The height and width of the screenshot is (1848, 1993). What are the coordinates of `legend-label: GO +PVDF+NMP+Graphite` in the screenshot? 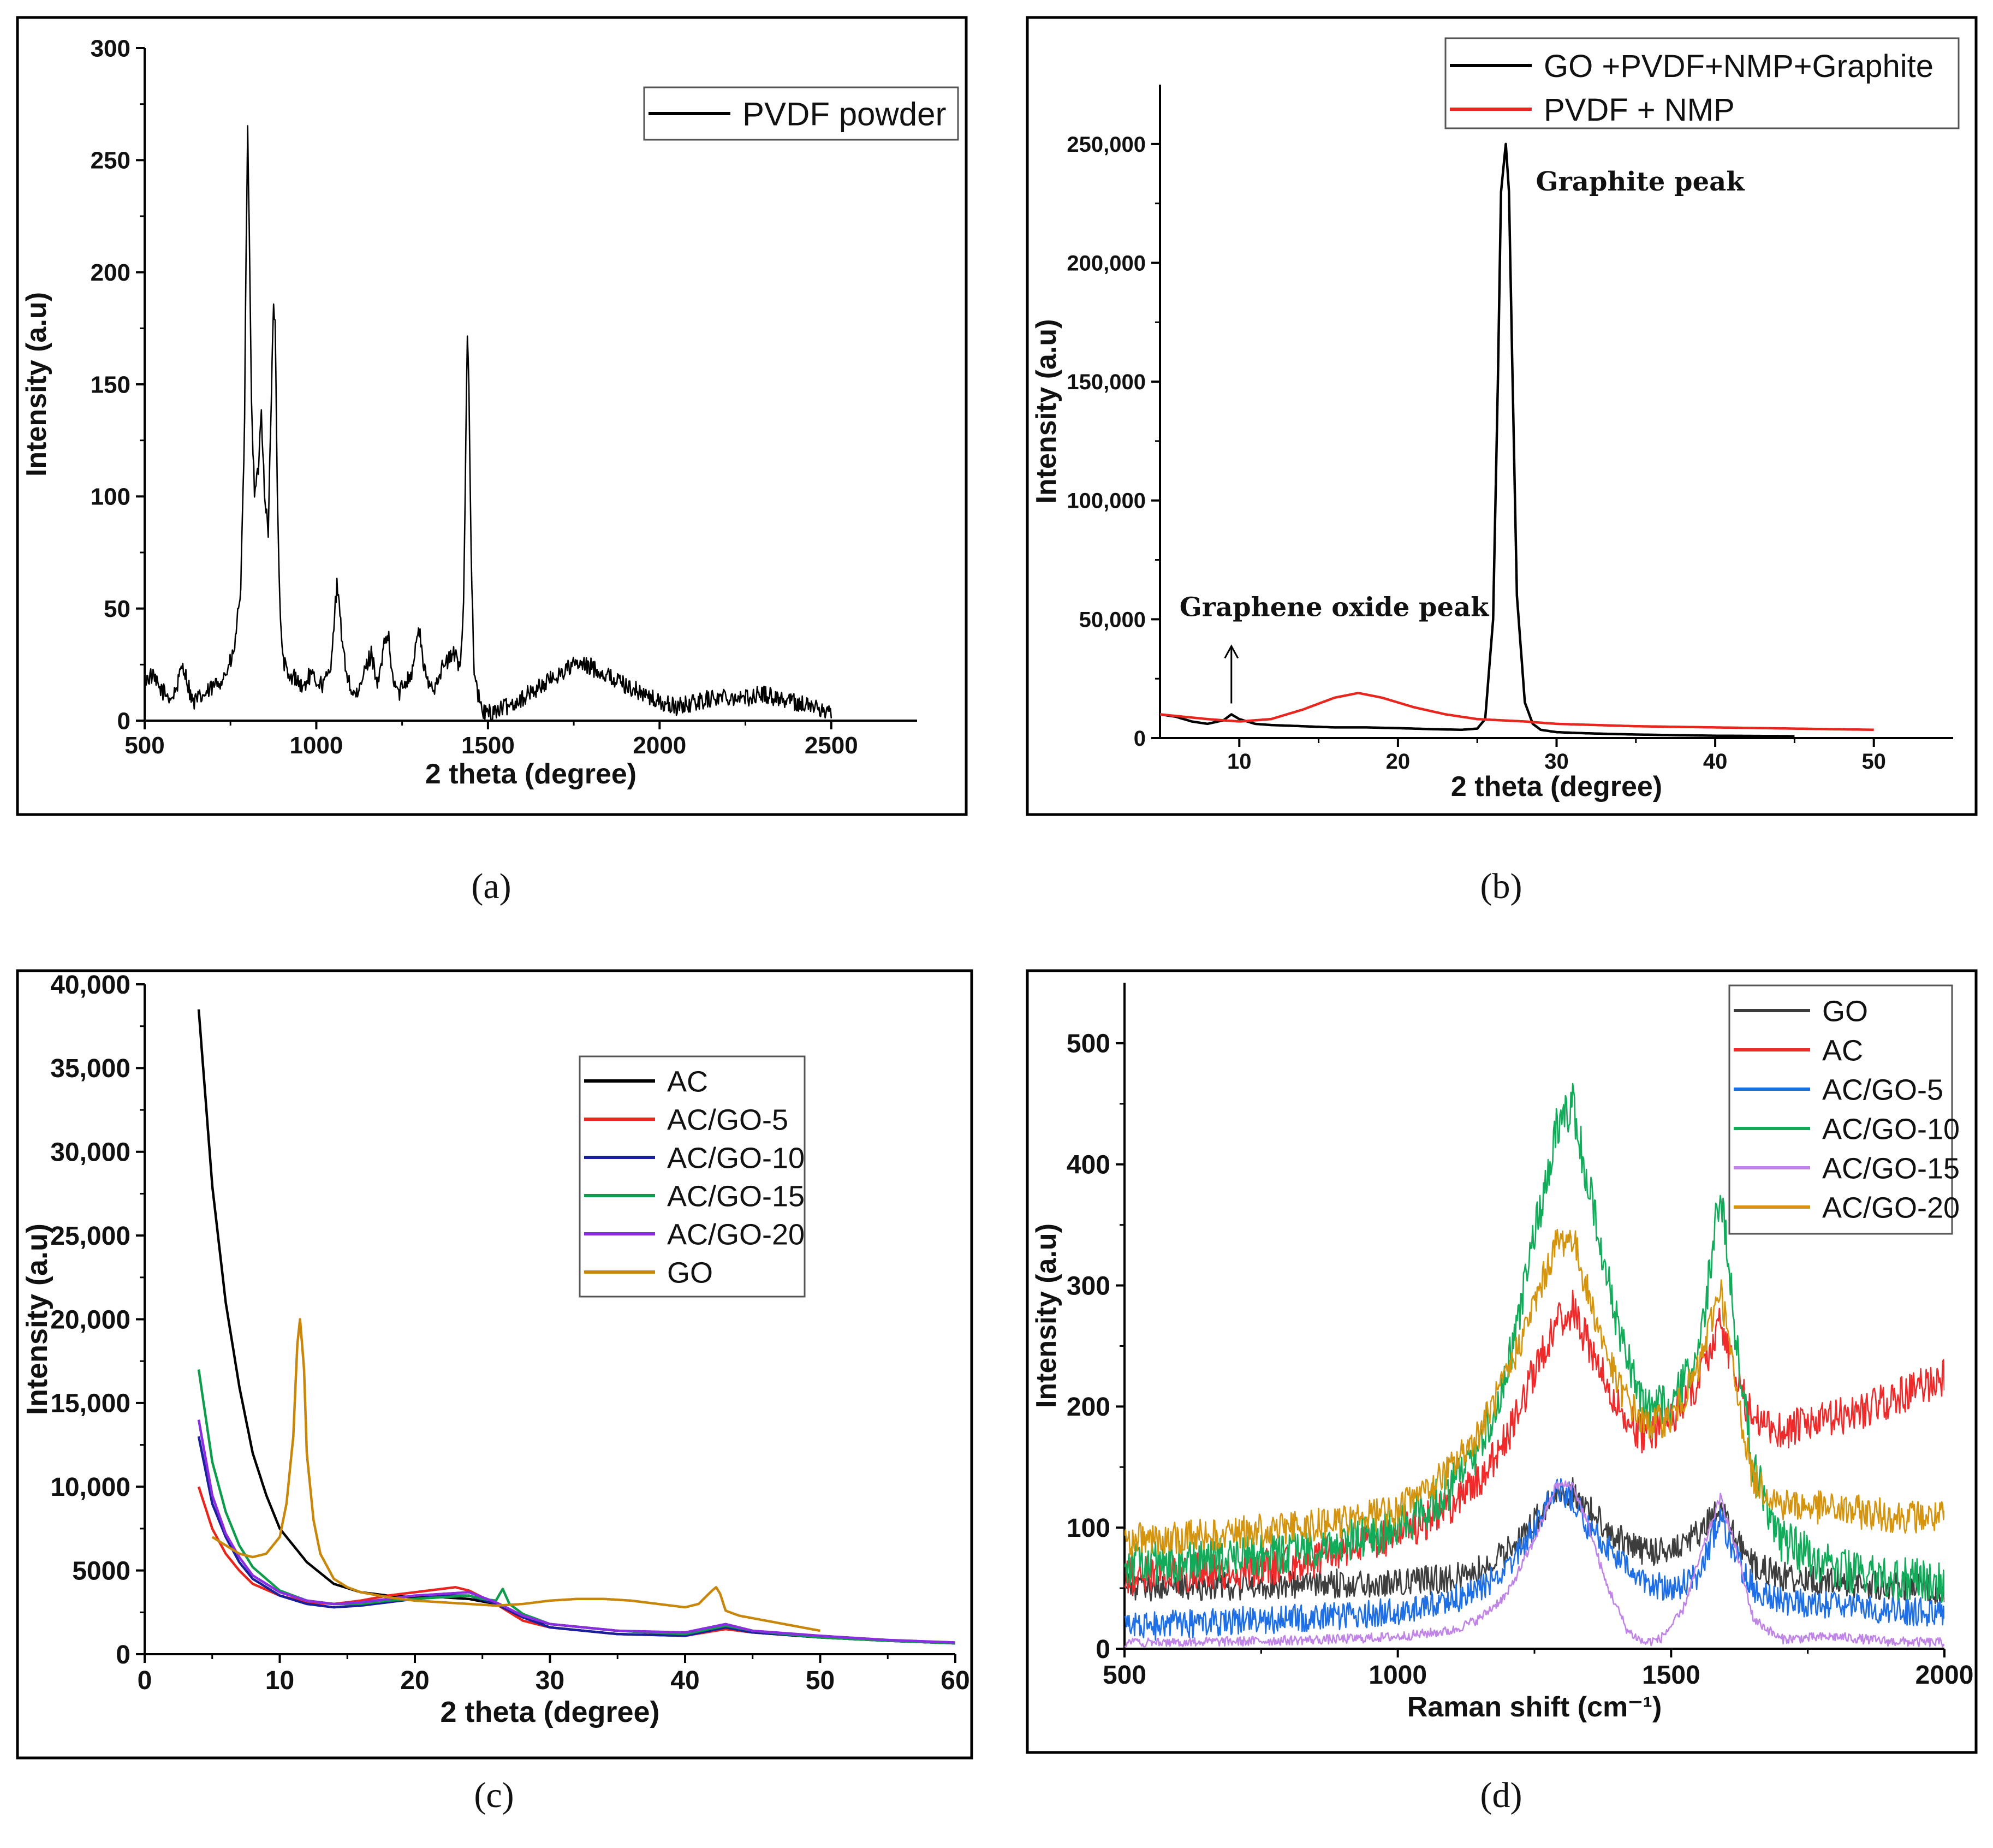 It's located at (1738, 66).